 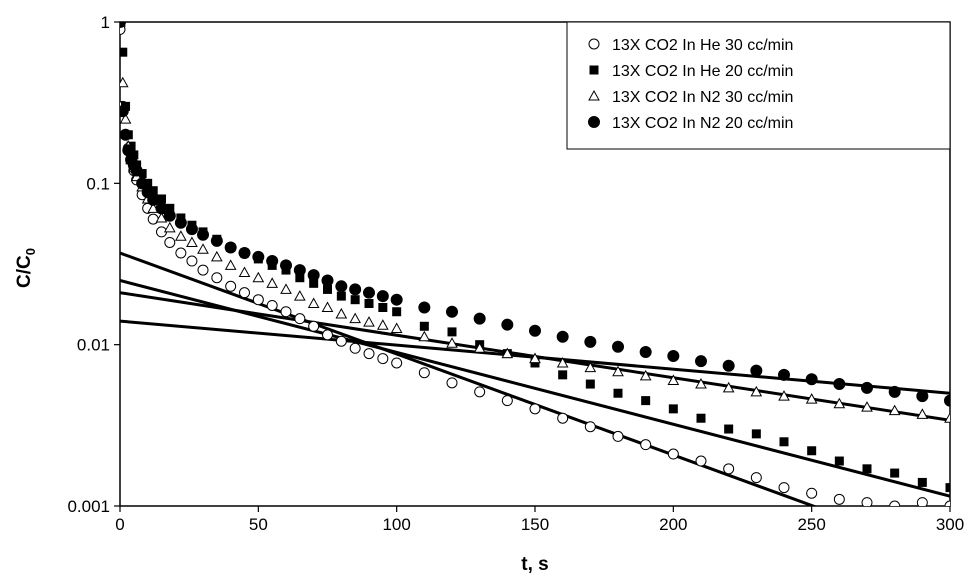 What do you see at coordinates (119, 524) in the screenshot?
I see `x-tick-label: 0` at bounding box center [119, 524].